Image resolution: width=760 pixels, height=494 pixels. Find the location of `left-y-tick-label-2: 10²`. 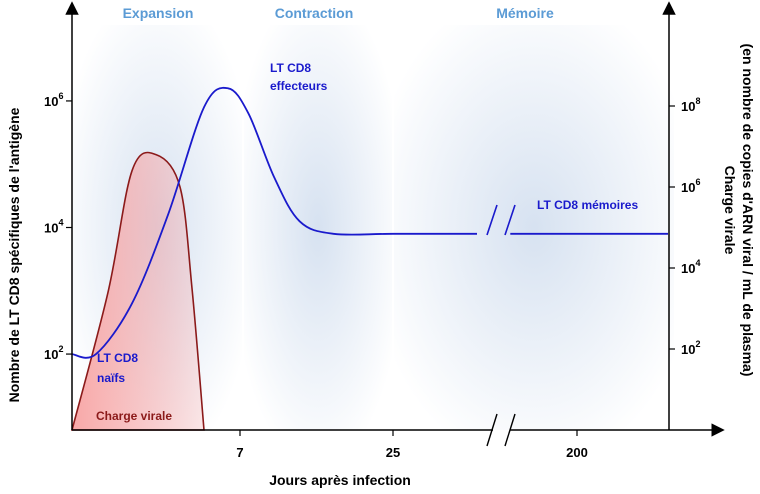

left-y-tick-label-2: 10² is located at coordinates (53, 353).